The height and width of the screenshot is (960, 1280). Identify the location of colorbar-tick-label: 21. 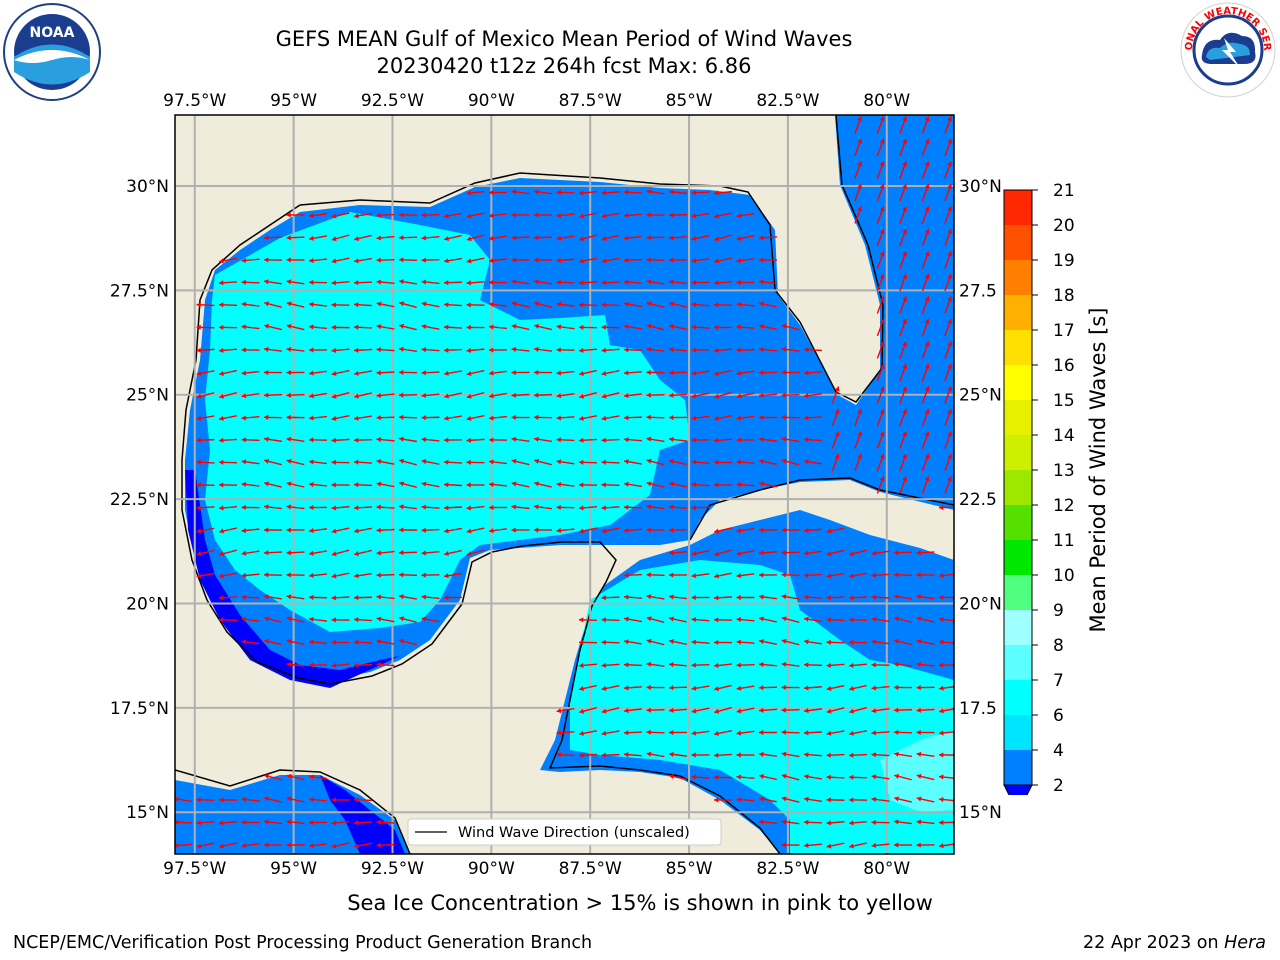
(1064, 191).